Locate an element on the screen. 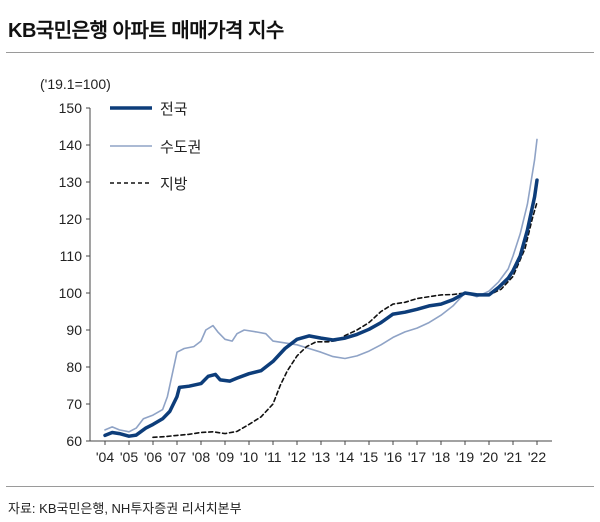  y-tick-label: 70 is located at coordinates (74, 404).